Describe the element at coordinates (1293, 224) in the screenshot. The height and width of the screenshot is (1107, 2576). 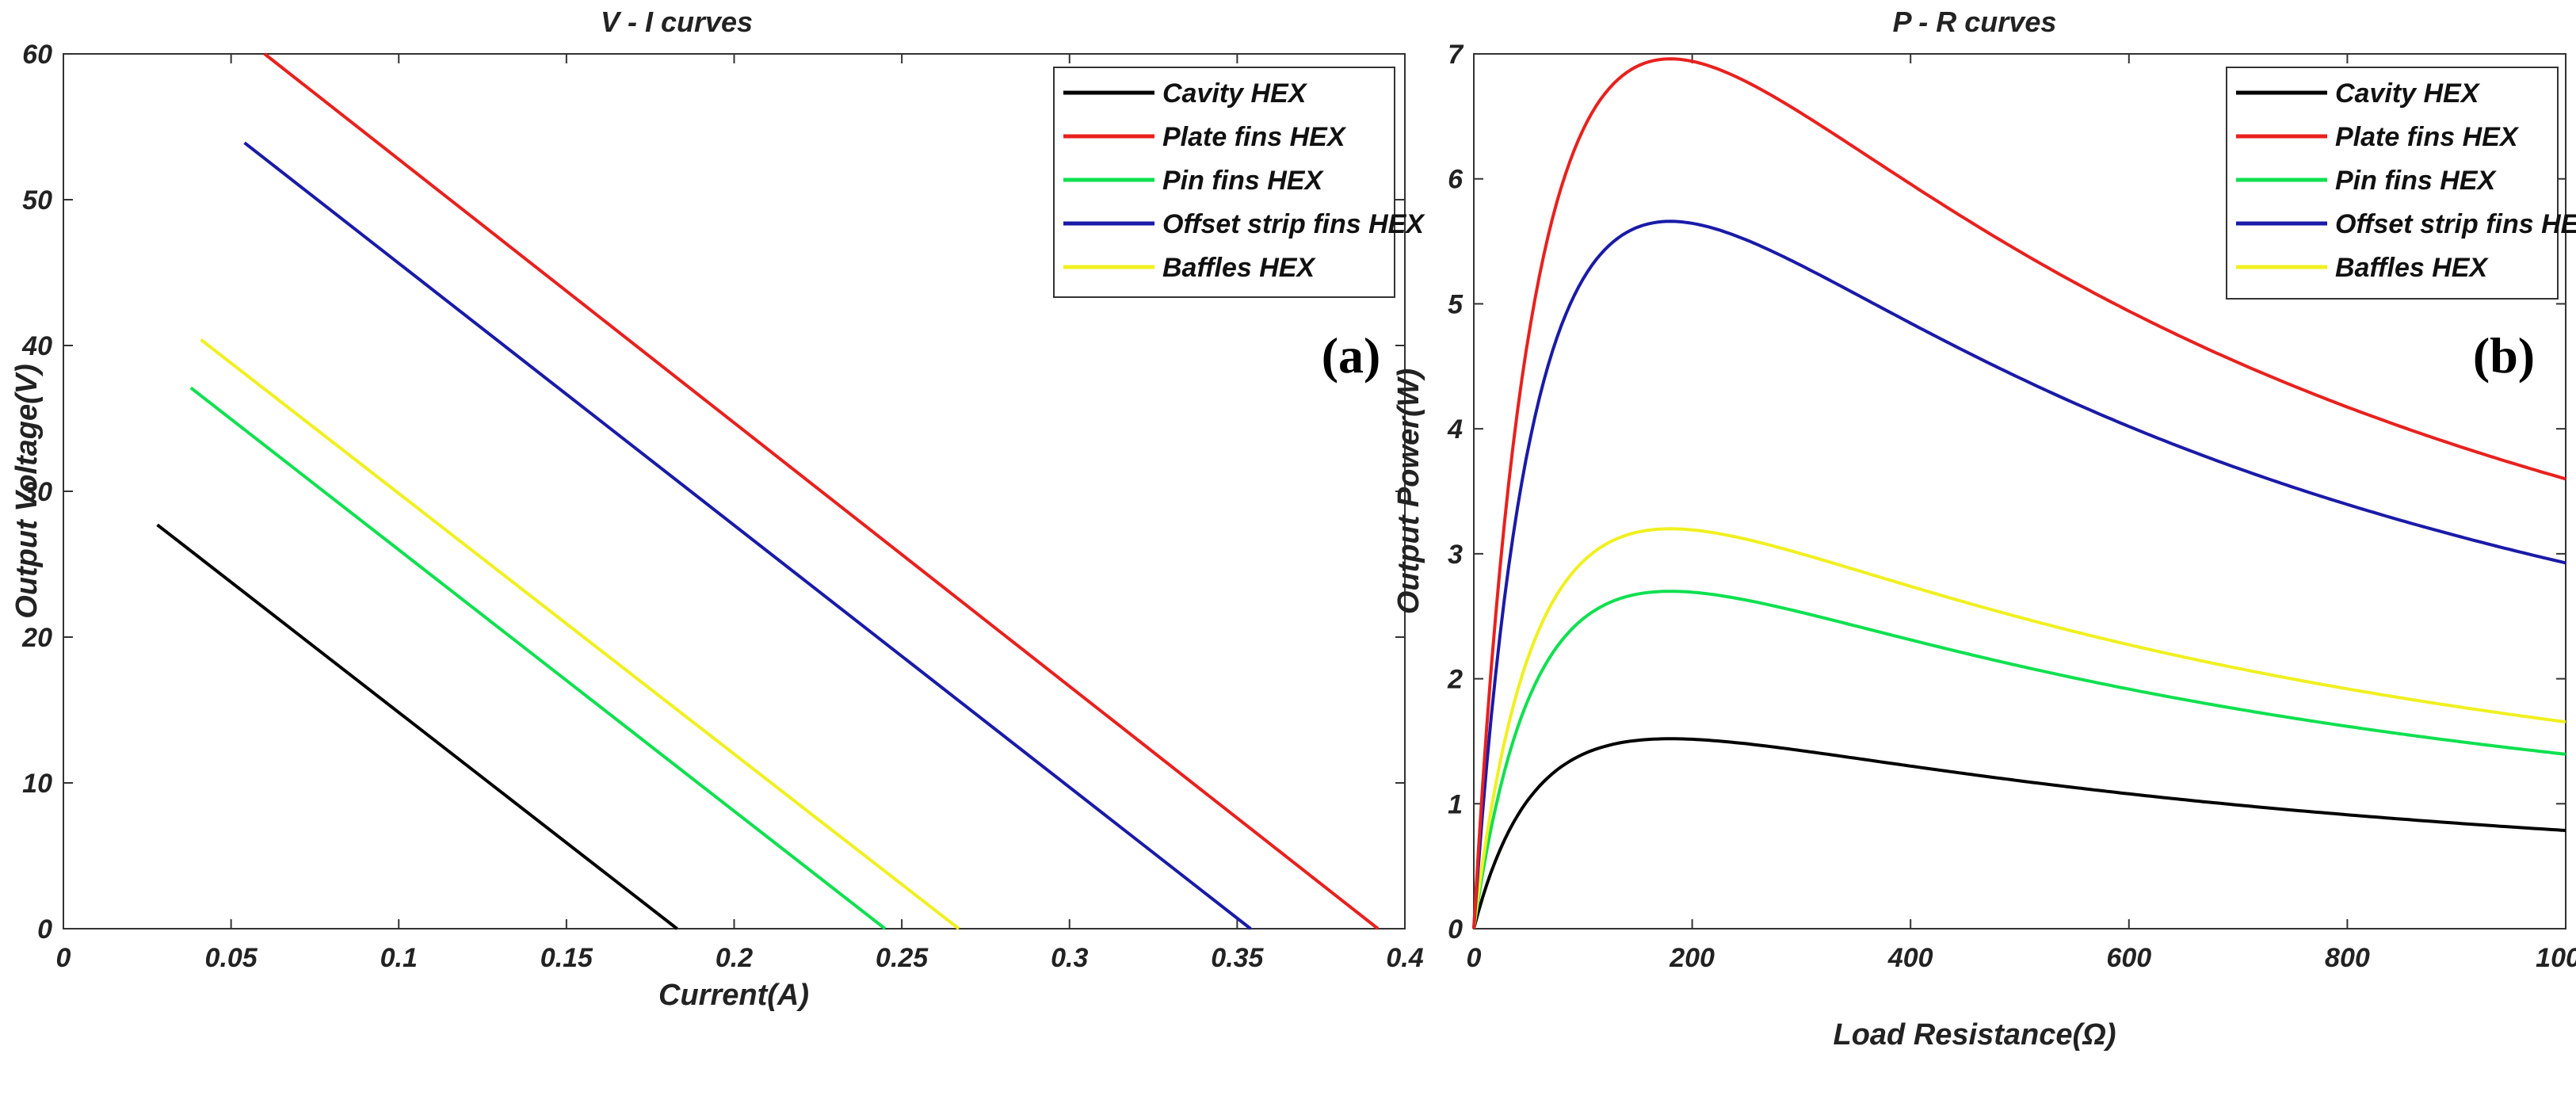
I see `chart-a-legend-label: Offset strip fins HEX` at that location.